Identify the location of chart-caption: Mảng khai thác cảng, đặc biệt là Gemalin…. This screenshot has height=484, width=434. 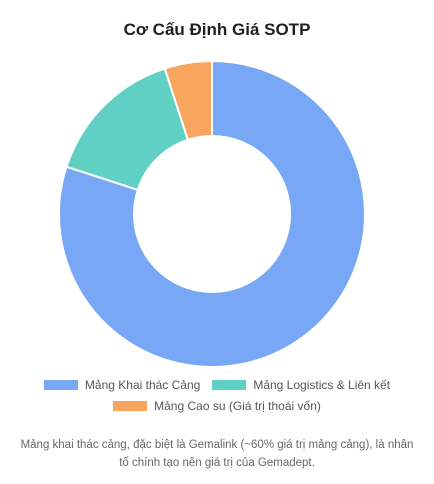
(217, 454).